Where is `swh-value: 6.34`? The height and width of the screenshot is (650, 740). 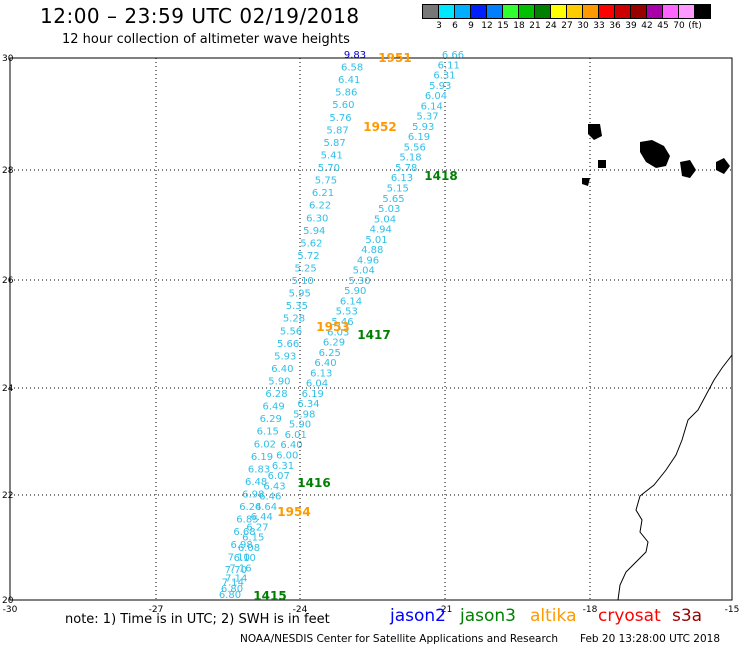 swh-value: 6.34 is located at coordinates (308, 404).